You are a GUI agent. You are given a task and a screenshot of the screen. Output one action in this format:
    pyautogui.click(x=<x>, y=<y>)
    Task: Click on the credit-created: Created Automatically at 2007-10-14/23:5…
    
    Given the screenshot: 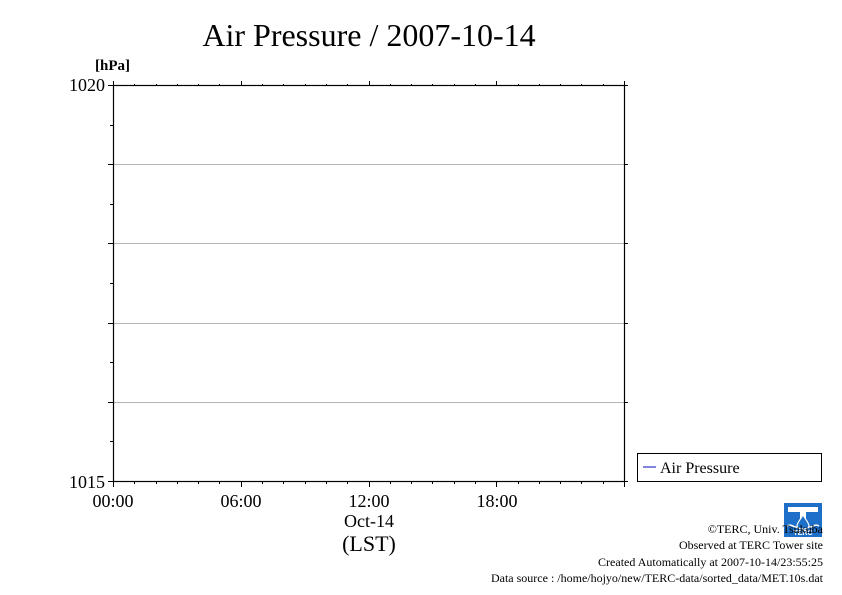 What is the action you would take?
    pyautogui.click(x=710, y=561)
    